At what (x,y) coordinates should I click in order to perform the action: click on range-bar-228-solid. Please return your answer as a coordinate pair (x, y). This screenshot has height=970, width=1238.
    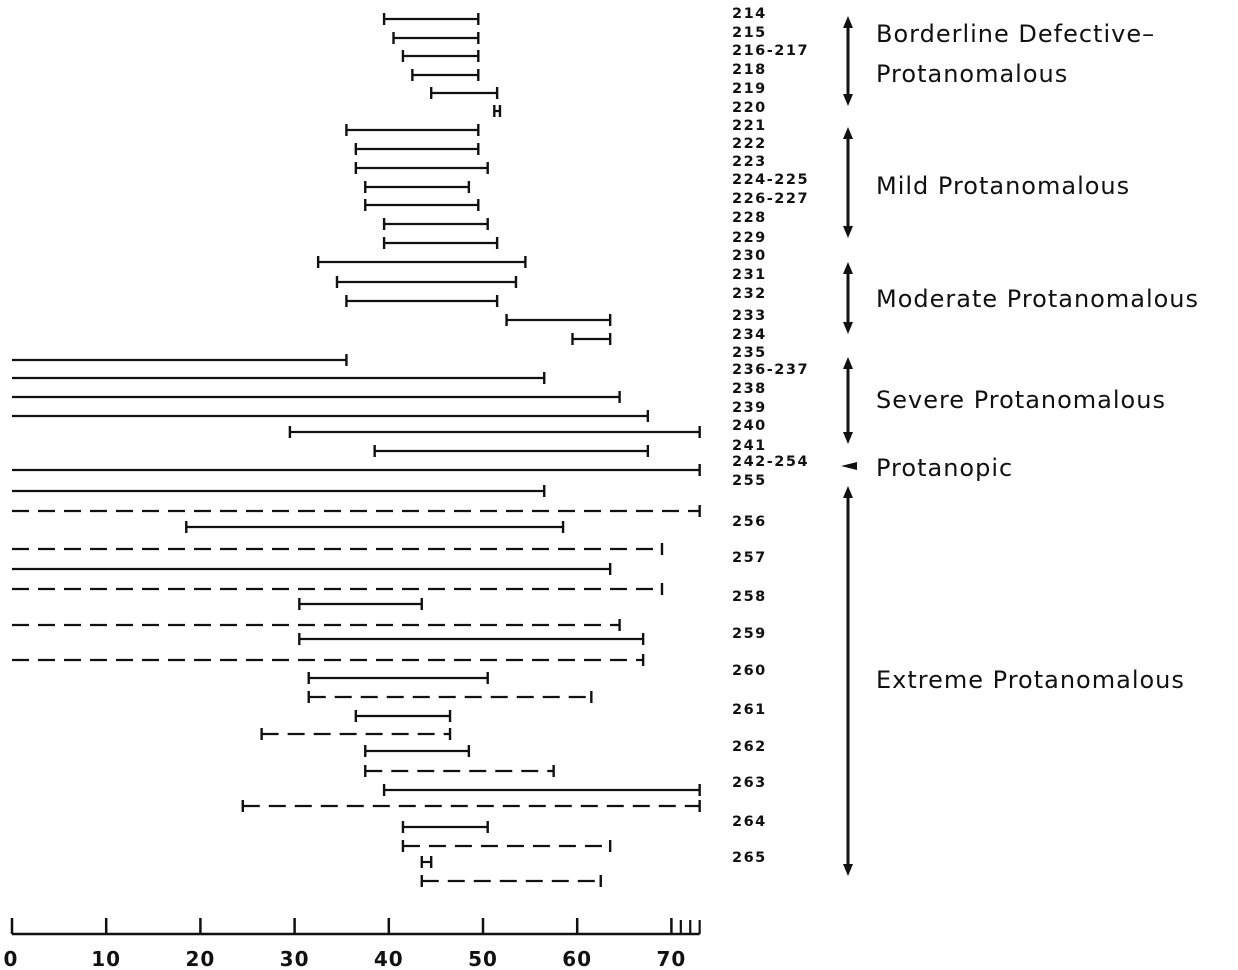
    Looking at the image, I should click on (435, 224).